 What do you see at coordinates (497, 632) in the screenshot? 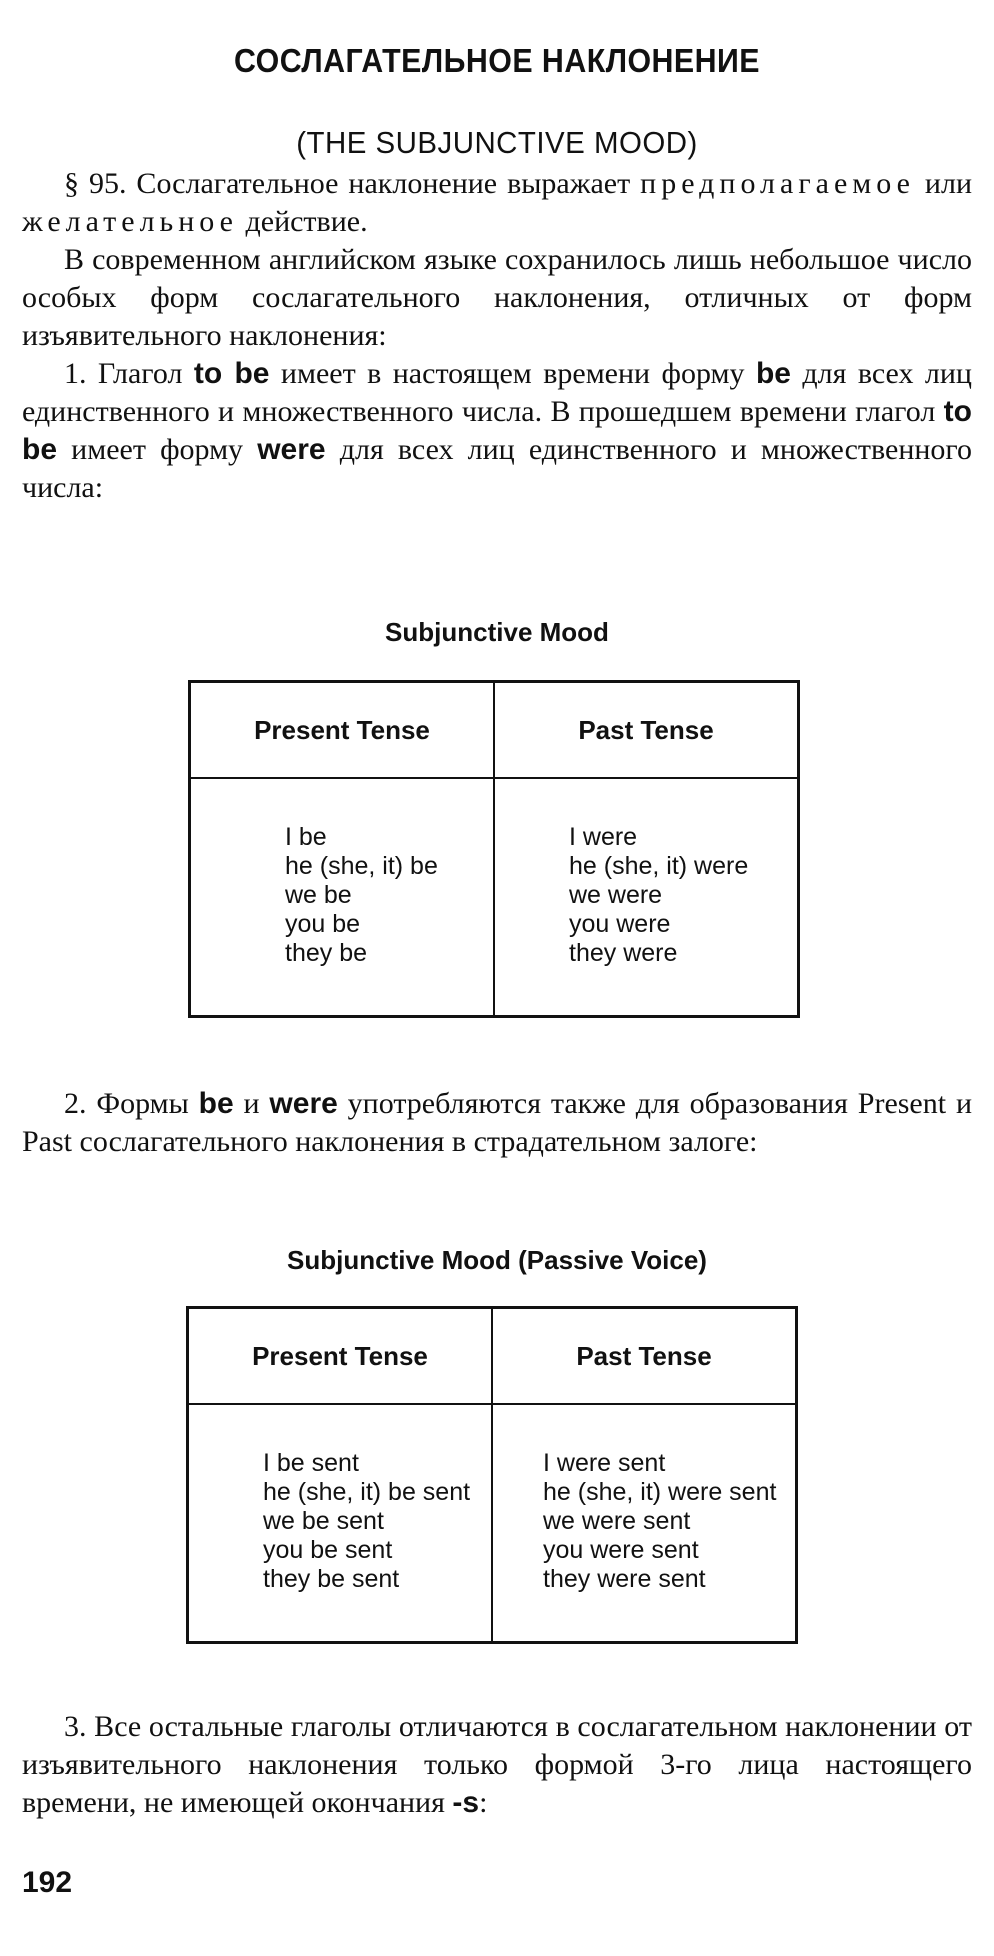
I see `table1-caption: Subjunctive Mood` at bounding box center [497, 632].